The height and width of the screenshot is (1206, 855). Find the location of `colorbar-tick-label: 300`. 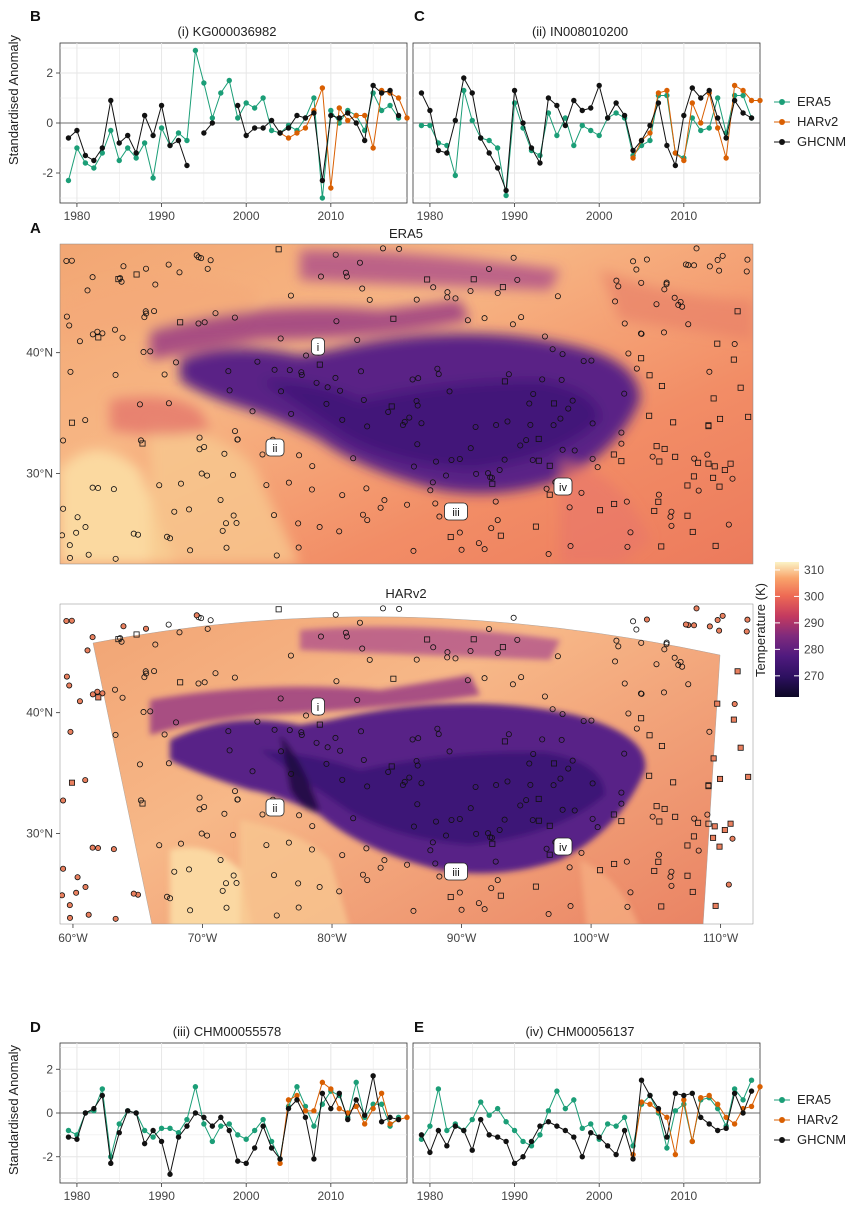

colorbar-tick-label: 300 is located at coordinates (814, 596).